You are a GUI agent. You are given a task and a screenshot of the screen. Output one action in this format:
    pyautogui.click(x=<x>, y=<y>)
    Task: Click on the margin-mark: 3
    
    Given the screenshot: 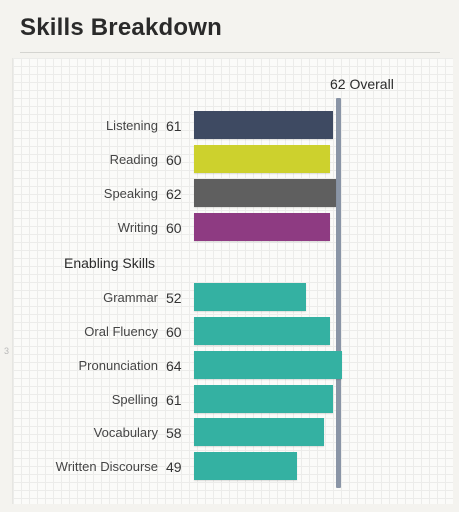 What is the action you would take?
    pyautogui.click(x=7, y=351)
    